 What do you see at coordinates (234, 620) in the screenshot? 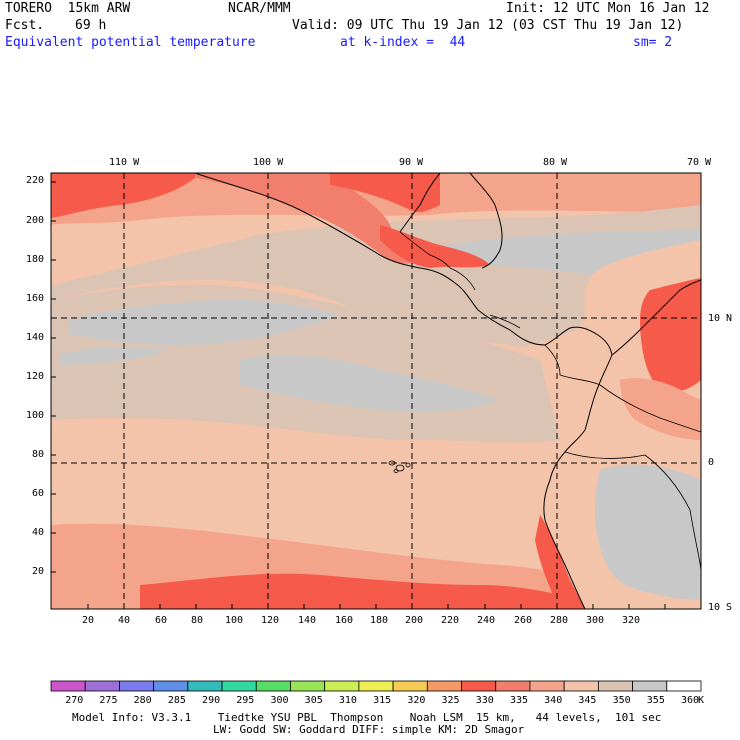
I see `x-tick-label: 100` at bounding box center [234, 620].